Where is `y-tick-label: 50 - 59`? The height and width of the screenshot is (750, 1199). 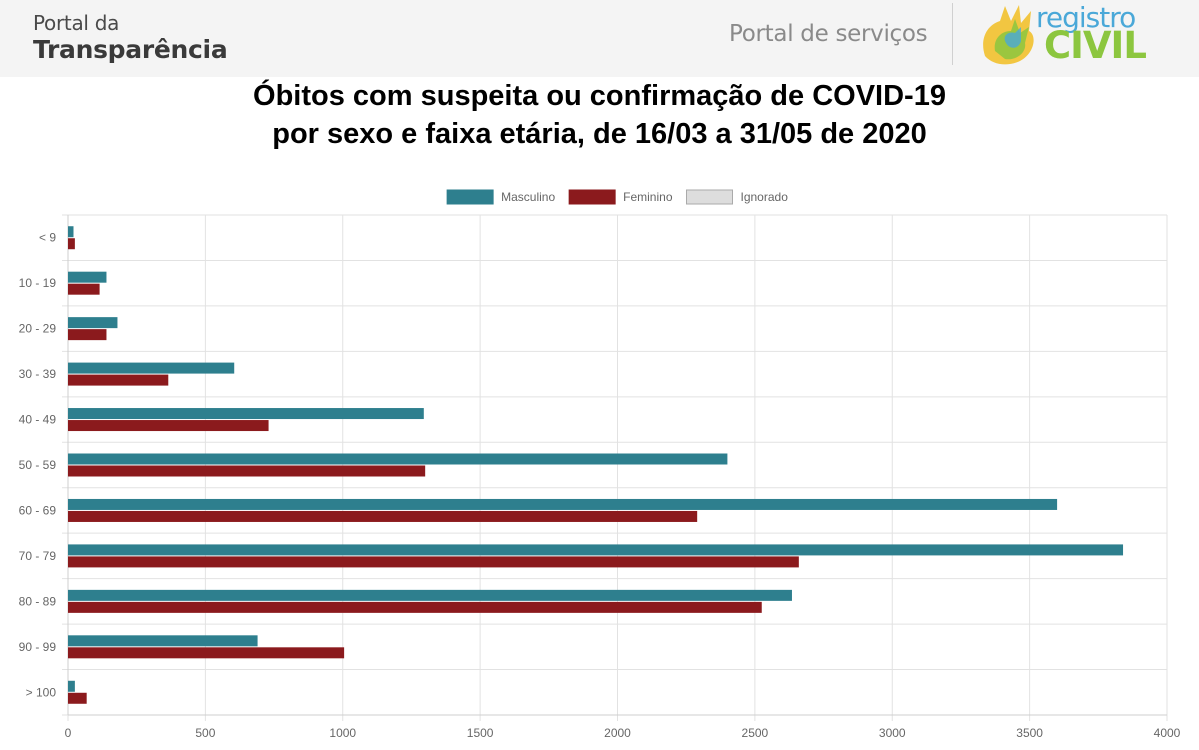
y-tick-label: 50 - 59 is located at coordinates (38, 465).